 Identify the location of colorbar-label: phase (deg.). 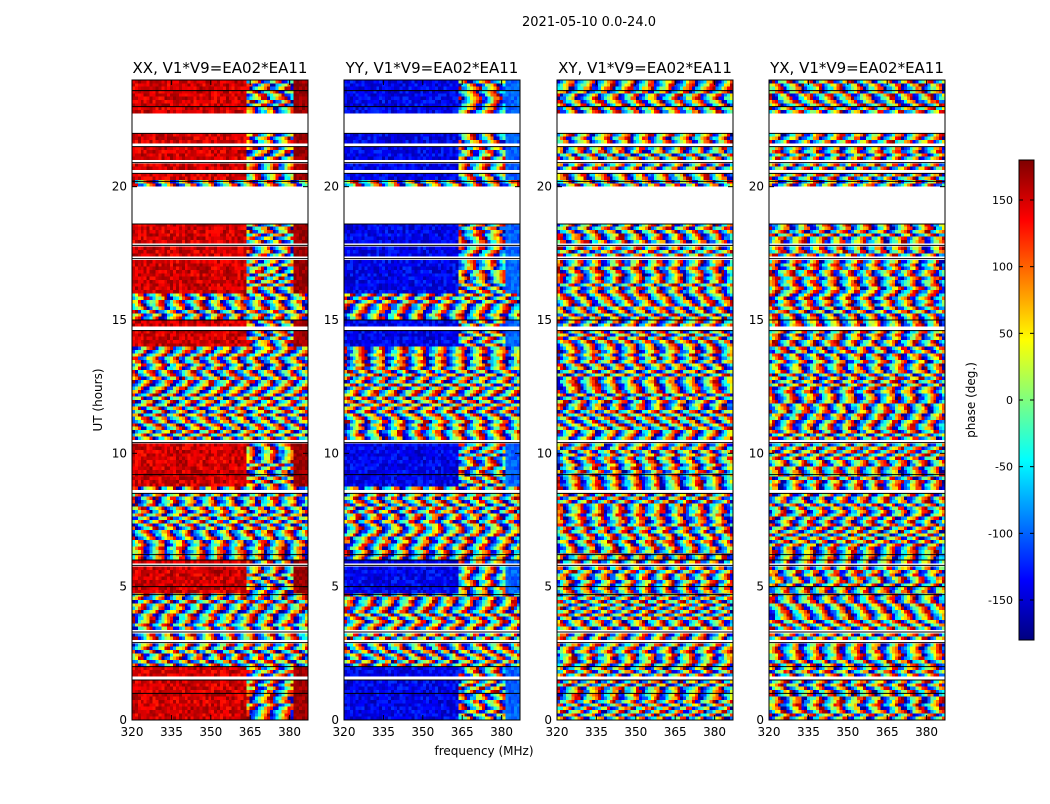
(971, 400).